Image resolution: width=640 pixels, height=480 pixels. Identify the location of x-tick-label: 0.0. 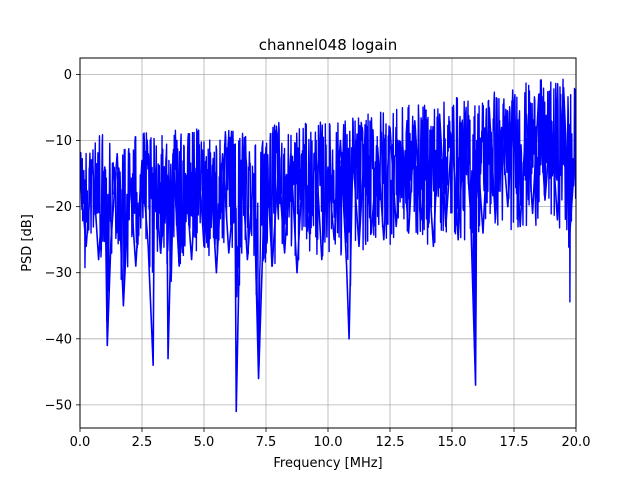
(80, 442).